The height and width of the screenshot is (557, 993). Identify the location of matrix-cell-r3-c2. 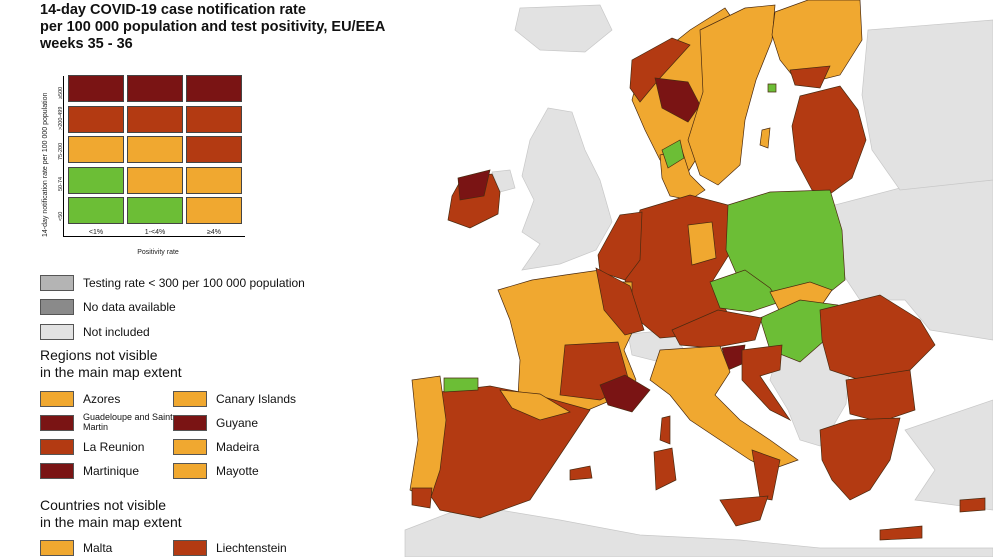
(214, 180).